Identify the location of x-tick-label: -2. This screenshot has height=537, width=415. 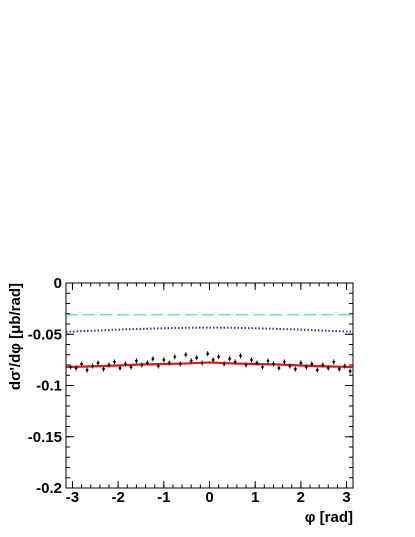
(117, 497).